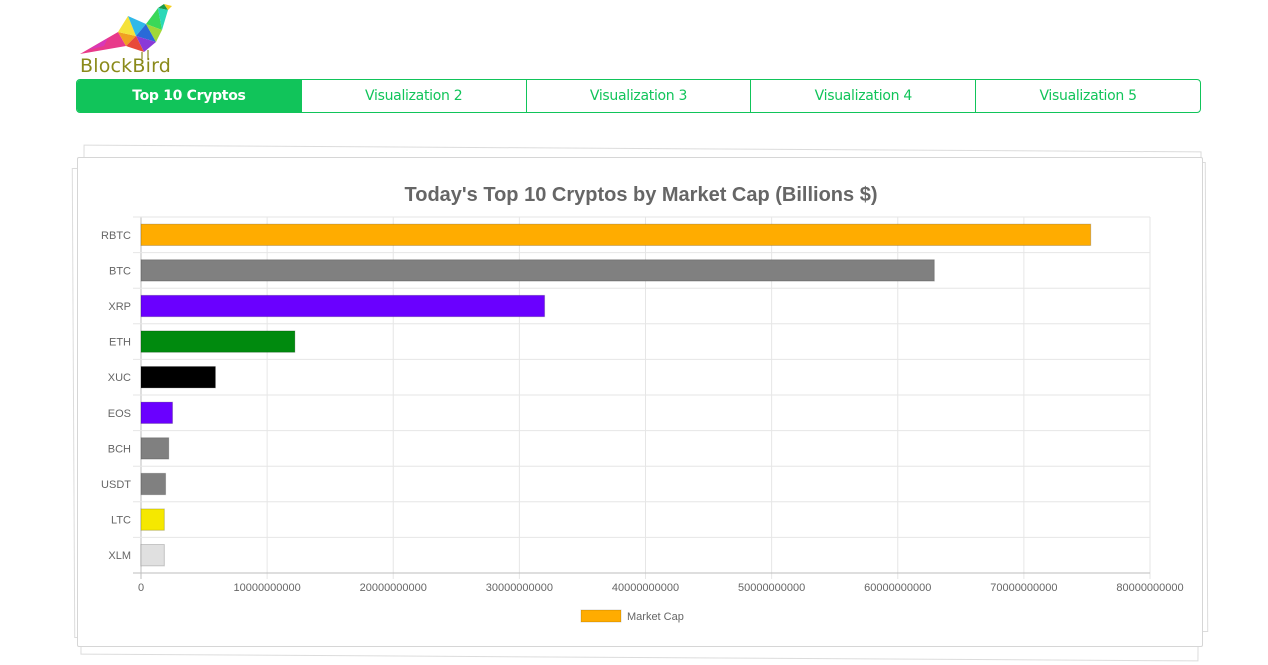 The height and width of the screenshot is (665, 1268). What do you see at coordinates (119, 414) in the screenshot?
I see `y-tick-label: EOS` at bounding box center [119, 414].